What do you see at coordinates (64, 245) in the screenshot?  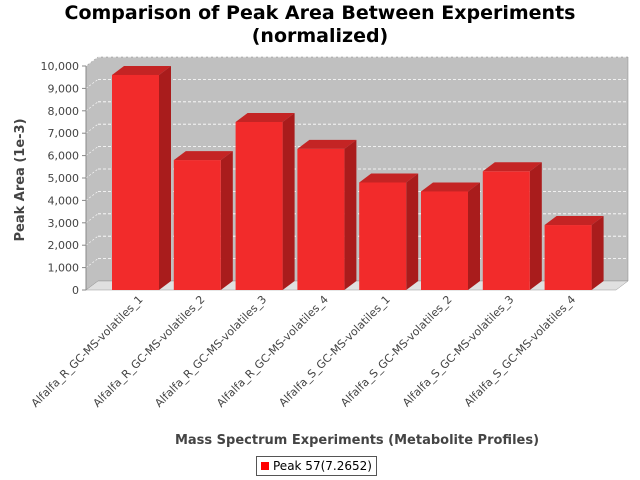 I see `y-tick-label: 2,000` at bounding box center [64, 245].